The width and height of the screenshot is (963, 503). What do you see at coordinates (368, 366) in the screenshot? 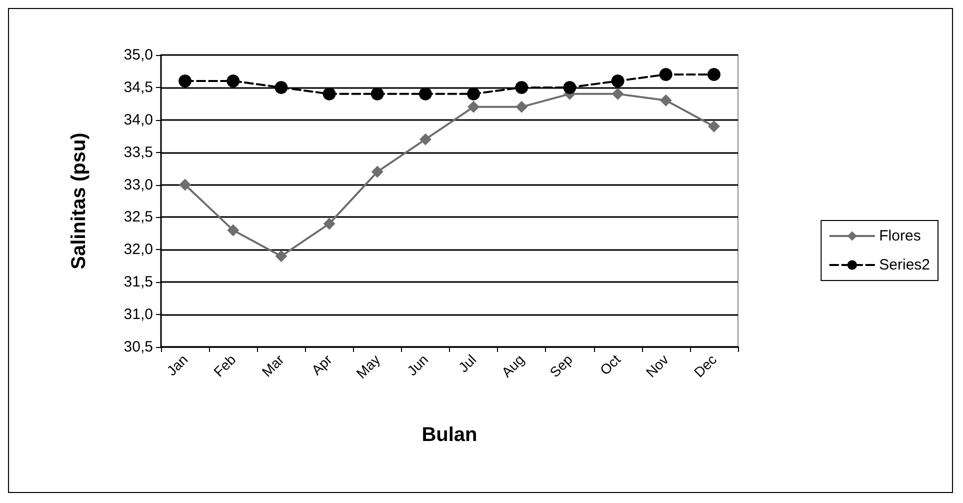
I see `x-tick-label: May` at bounding box center [368, 366].